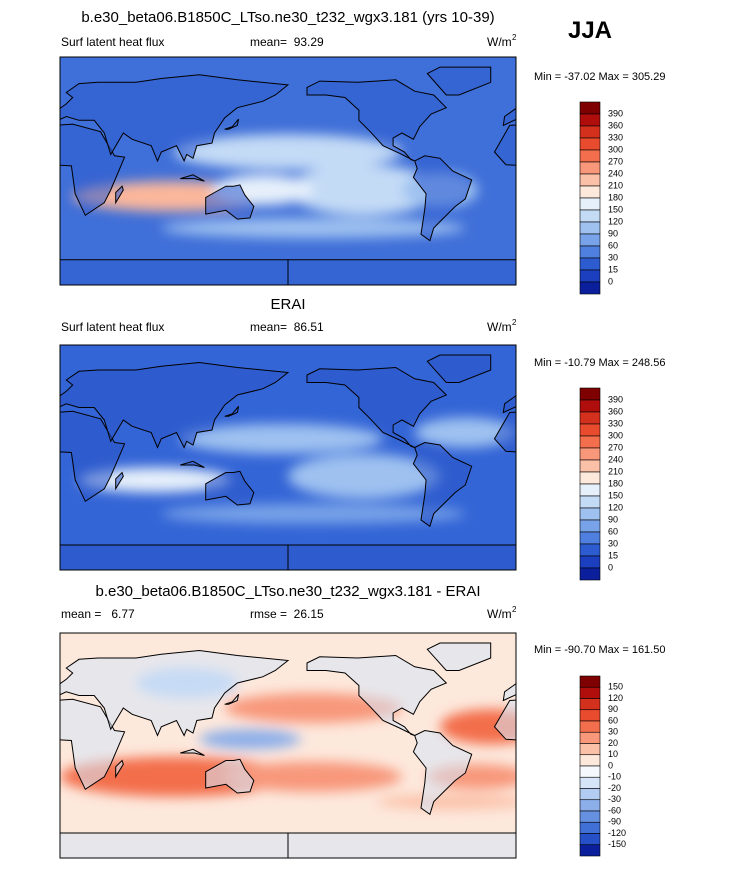  Describe the element at coordinates (287, 614) in the screenshot. I see `center-label: rmse = 26.15` at that location.